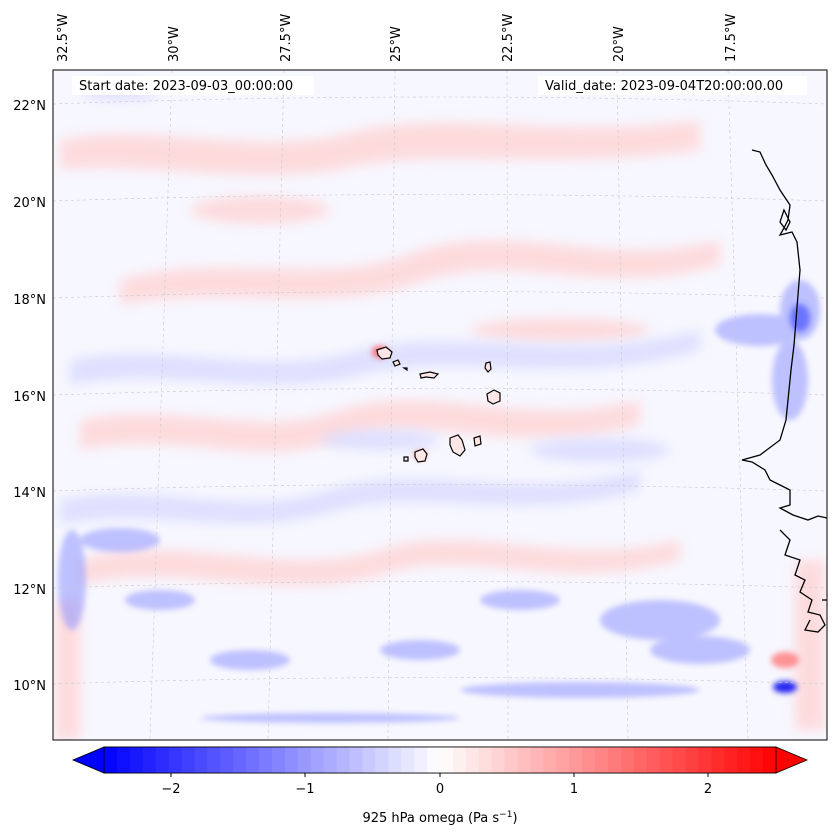  Describe the element at coordinates (391, 405) in the screenshot. I see `meridian-25w` at that location.